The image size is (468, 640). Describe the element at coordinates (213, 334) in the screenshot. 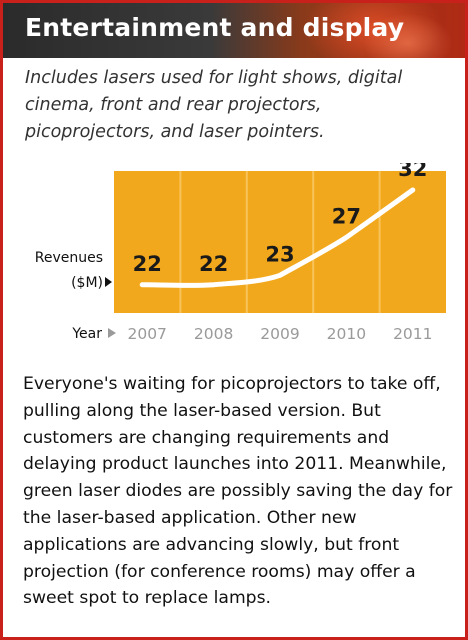

I see `x-tick-label: 2008` at that location.